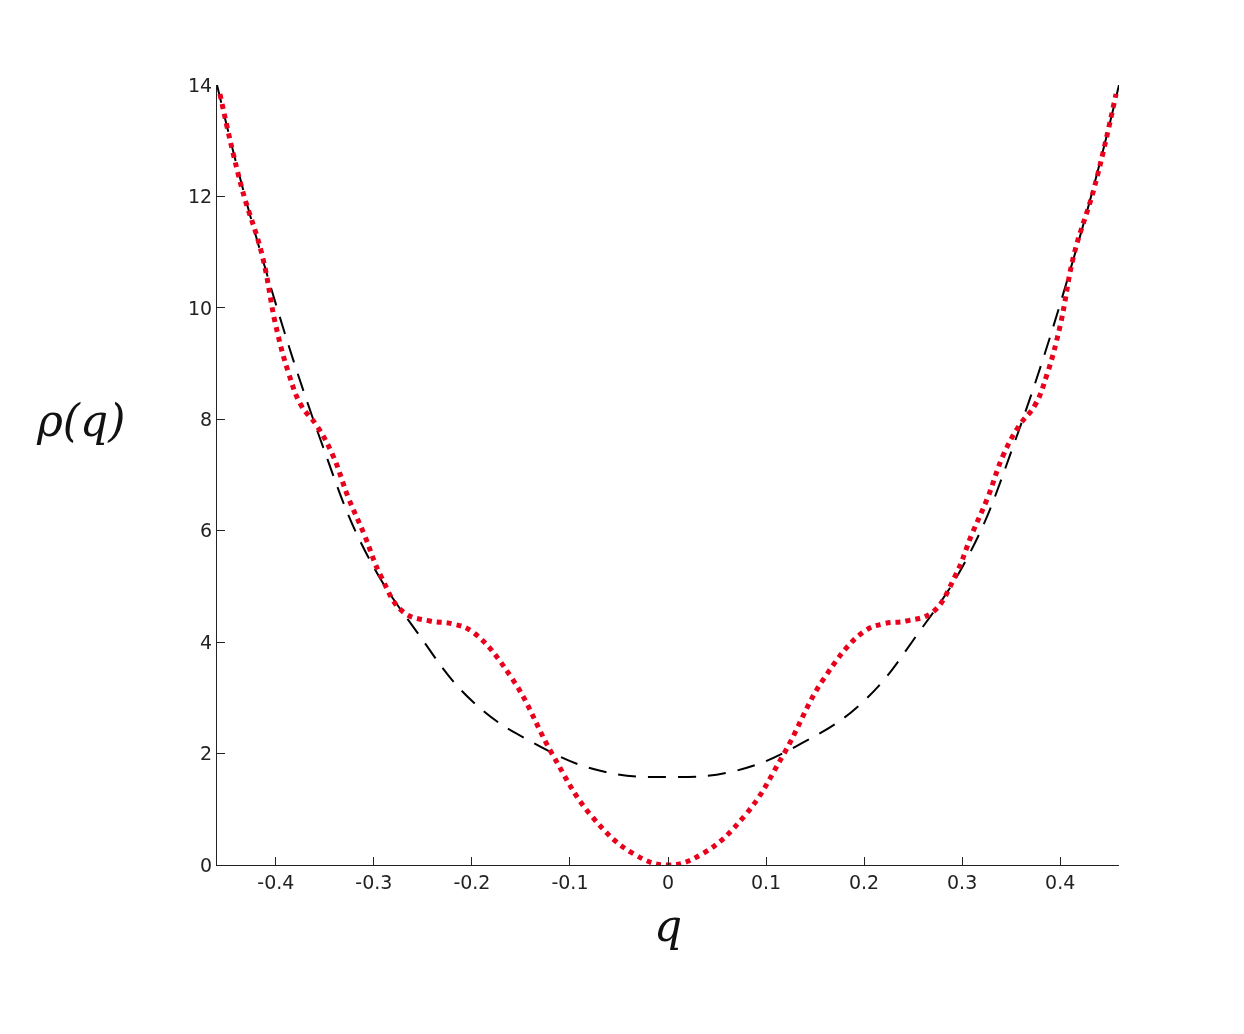 The height and width of the screenshot is (1034, 1244). Describe the element at coordinates (206, 530) in the screenshot. I see `y-tick-label: 6` at that location.